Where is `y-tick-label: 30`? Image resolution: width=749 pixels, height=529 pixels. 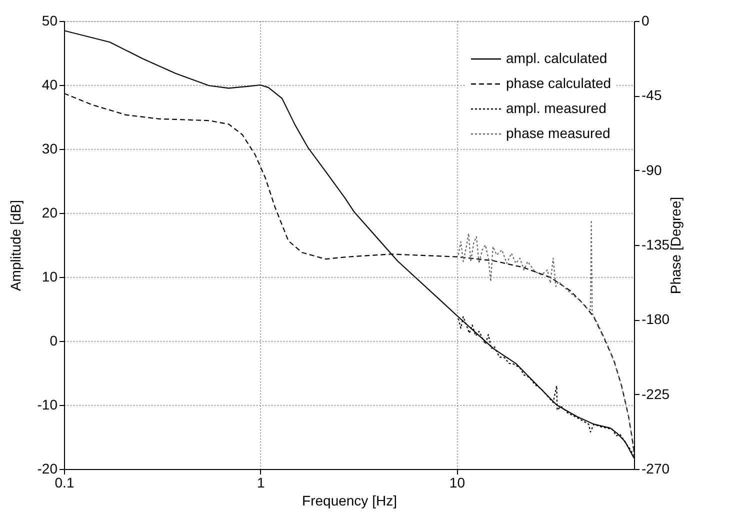
y-tick-label: 30 is located at coordinates (50, 148).